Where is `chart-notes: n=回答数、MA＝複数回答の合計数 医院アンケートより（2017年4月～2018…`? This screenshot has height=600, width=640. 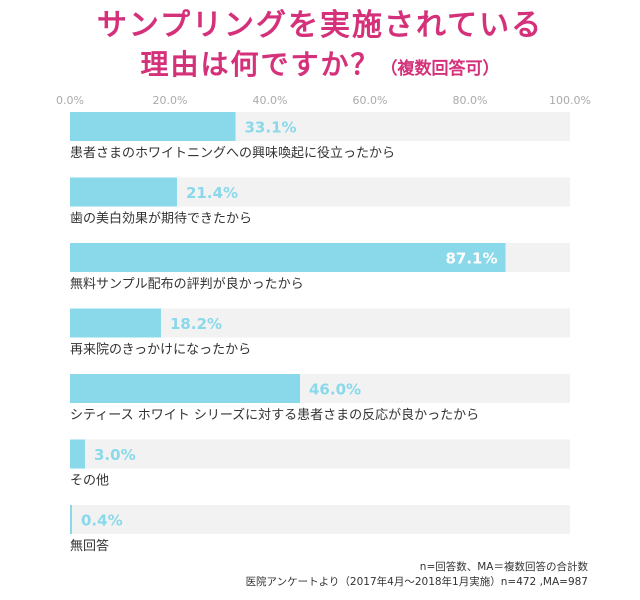
chart-notes: n=回答数、MA＝複数回答の合計数 医院アンケートより（2017年4月～2018… is located at coordinates (417, 575).